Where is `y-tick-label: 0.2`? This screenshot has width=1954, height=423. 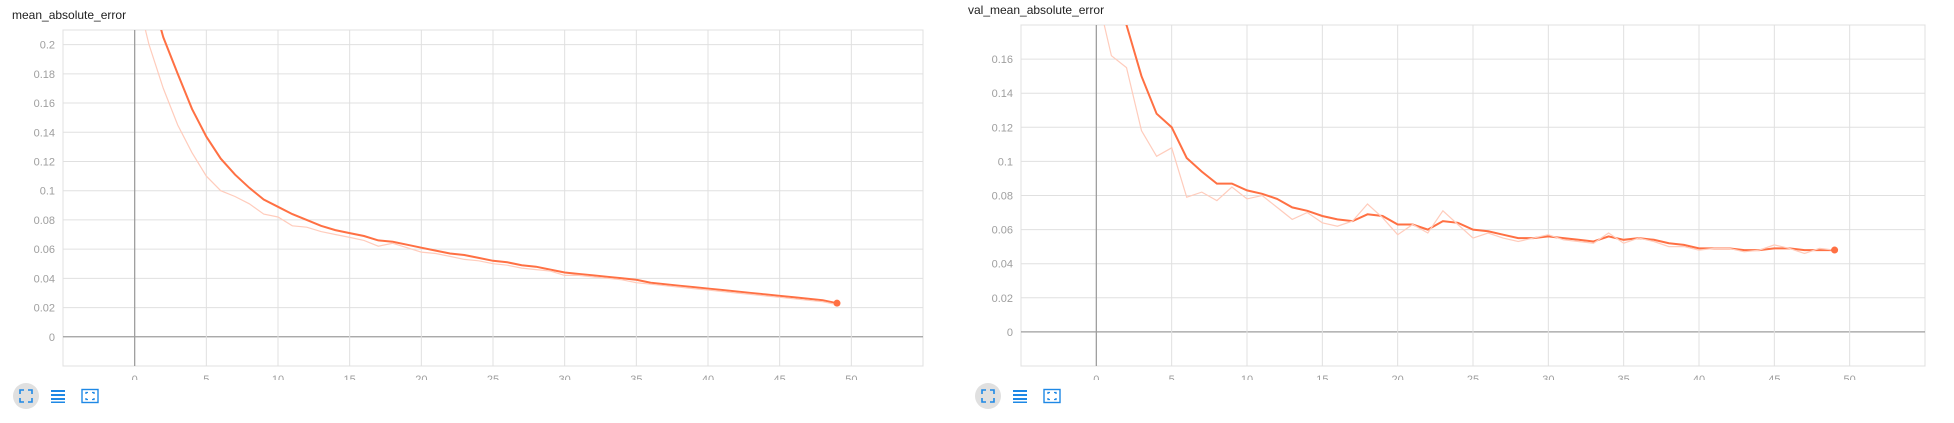 y-tick-label: 0.2 is located at coordinates (47, 46).